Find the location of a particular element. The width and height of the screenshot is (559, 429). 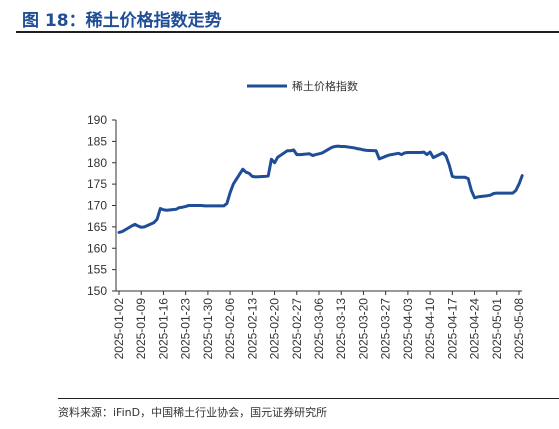

title-divider is located at coordinates (287, 32).